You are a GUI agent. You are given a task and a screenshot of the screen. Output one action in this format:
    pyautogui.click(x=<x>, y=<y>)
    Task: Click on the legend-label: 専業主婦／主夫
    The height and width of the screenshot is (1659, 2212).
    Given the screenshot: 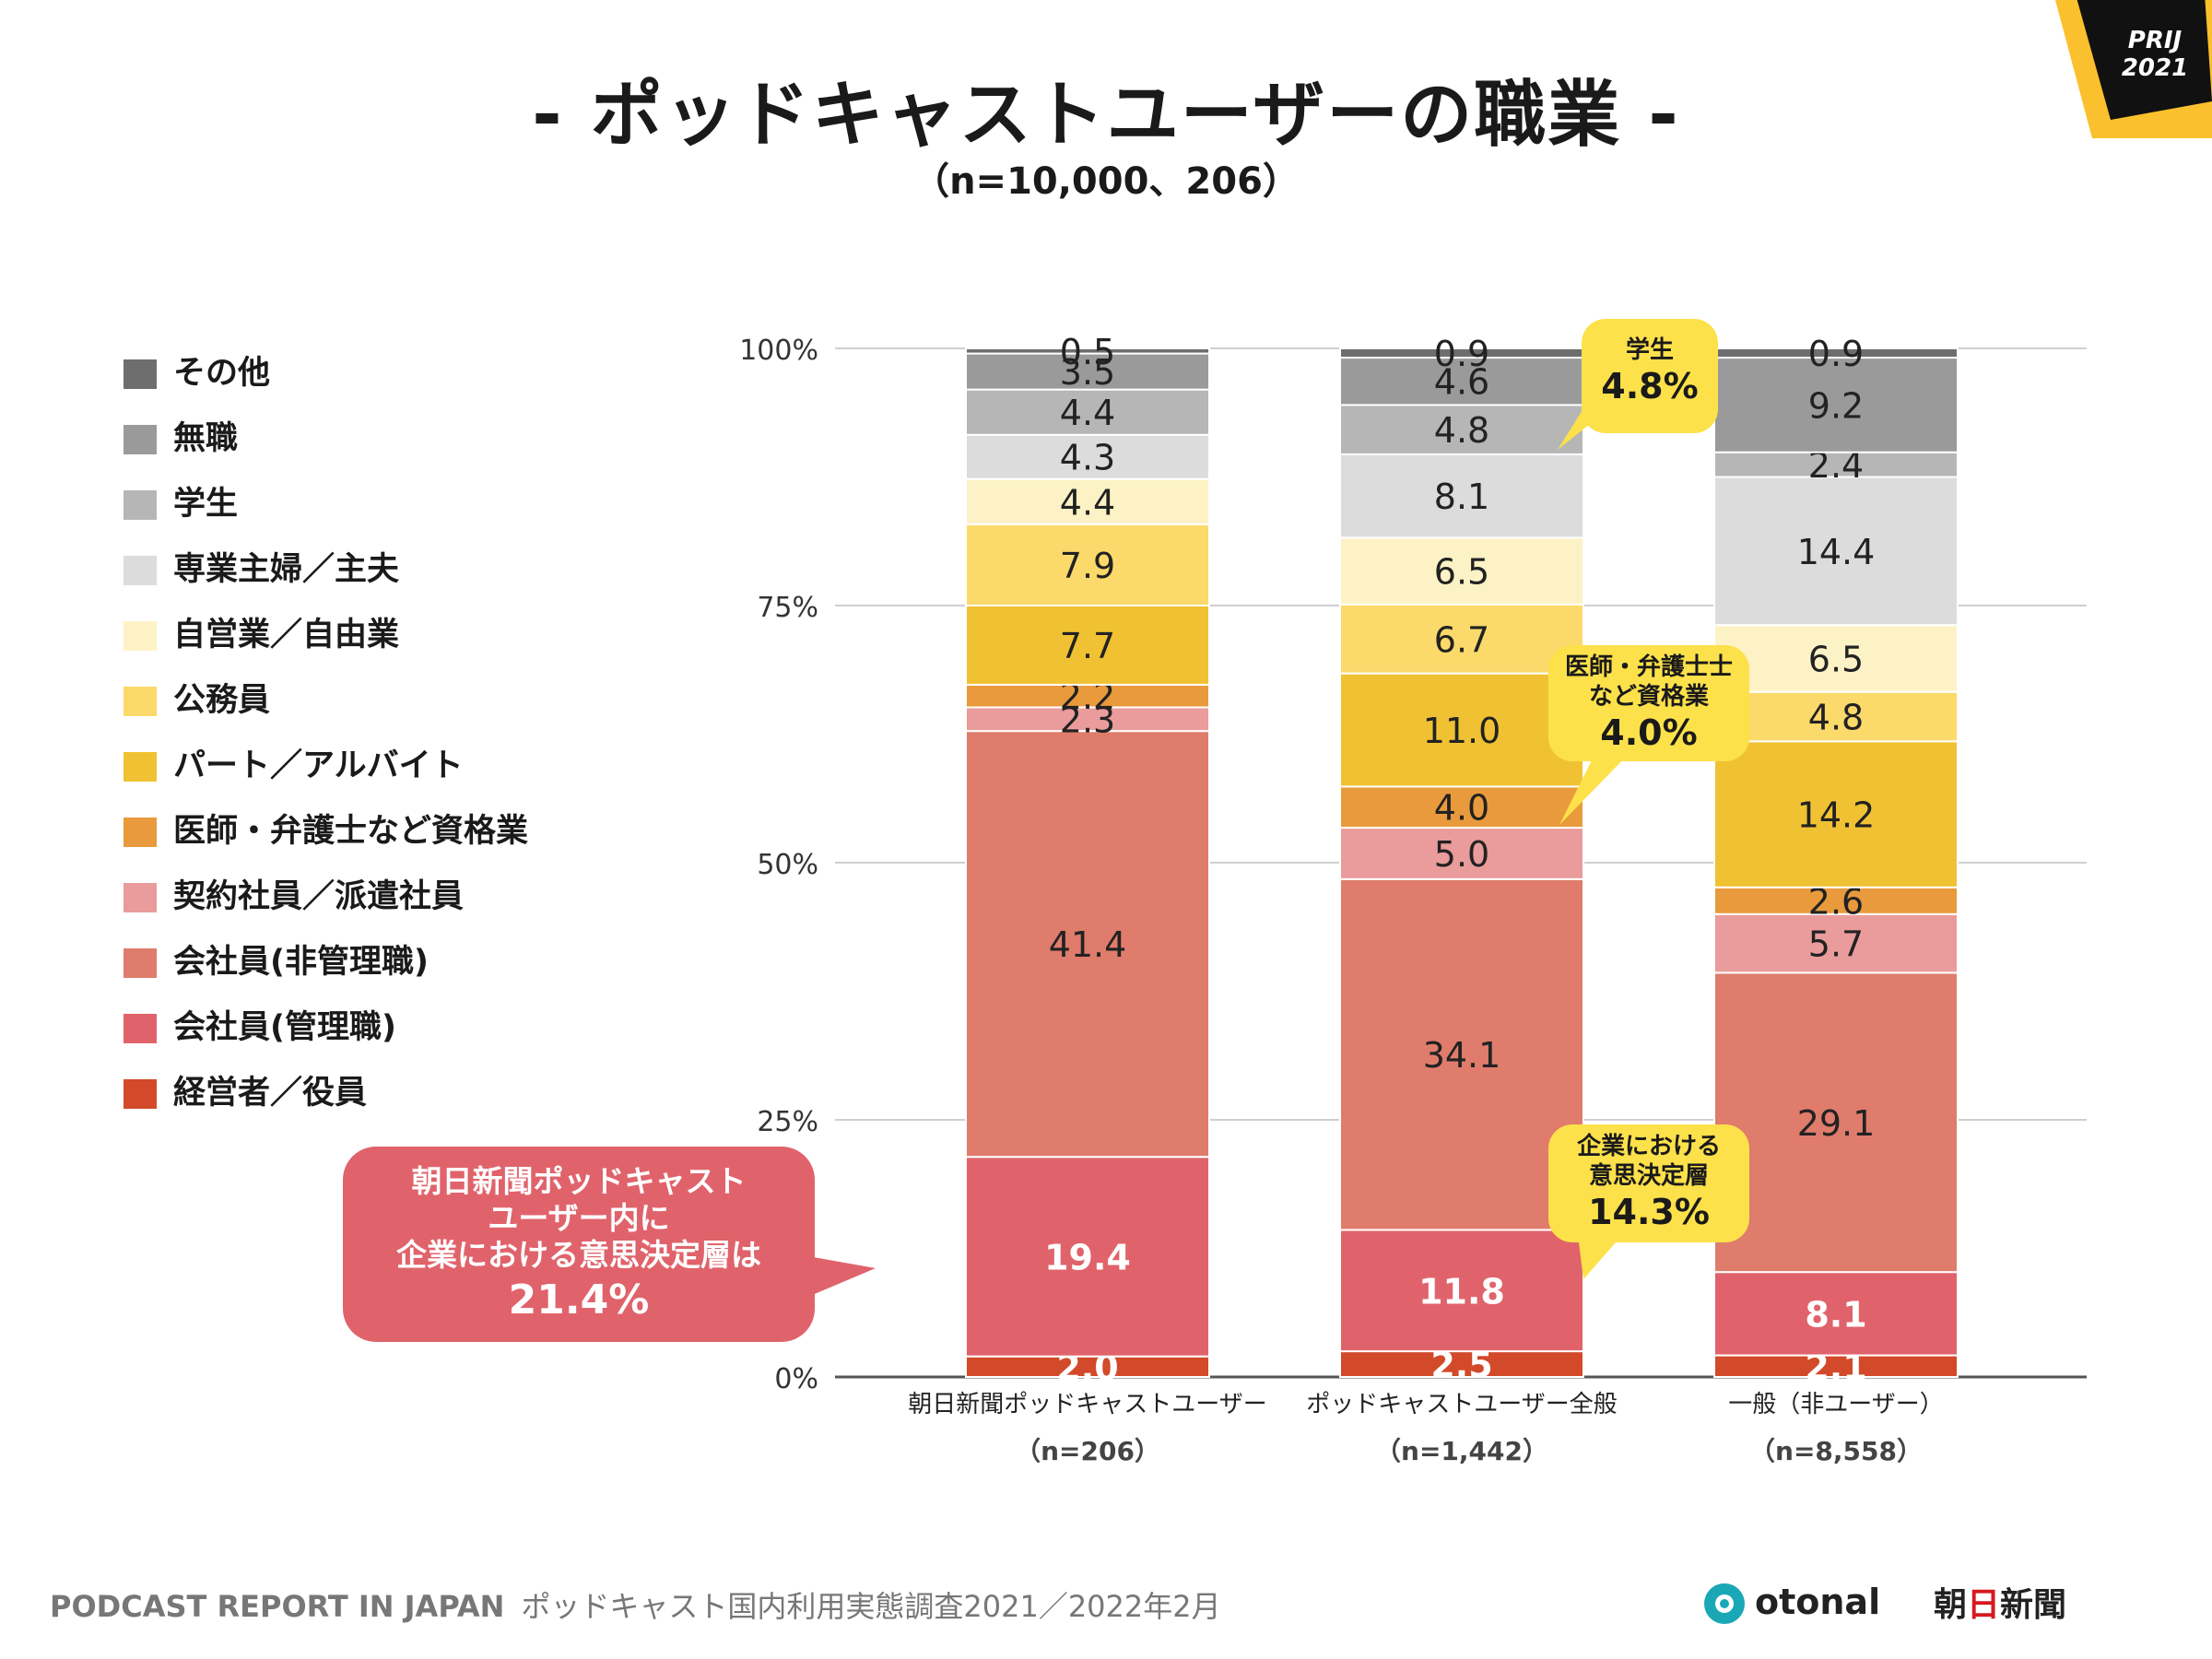 What is the action you would take?
    pyautogui.click(x=286, y=569)
    